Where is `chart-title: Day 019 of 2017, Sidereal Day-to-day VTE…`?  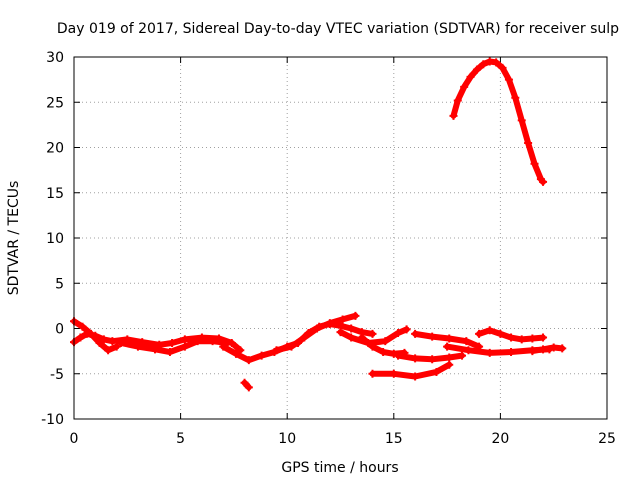 chart-title: Day 019 of 2017, Sidereal Day-to-day VTE… is located at coordinates (338, 29).